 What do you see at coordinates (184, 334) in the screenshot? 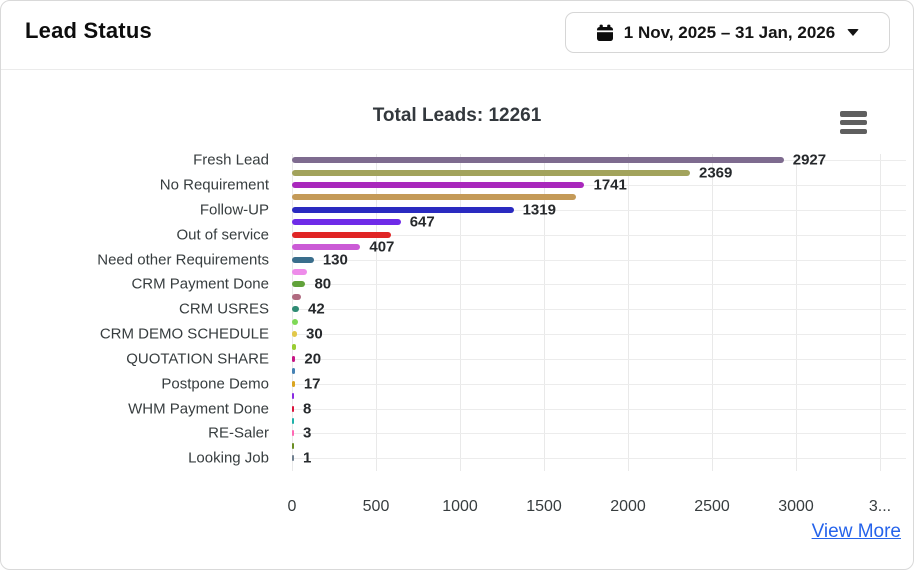
I see `y-axis-label: CRM DEMO SCHEDULE` at bounding box center [184, 334].